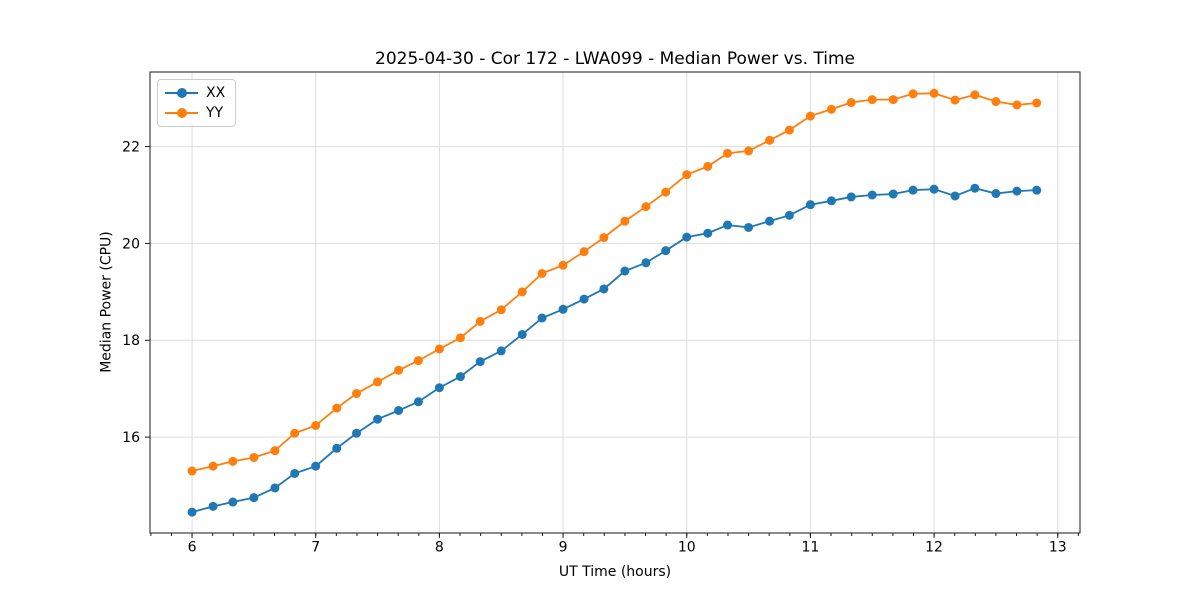 Image resolution: width=1200 pixels, height=600 pixels. I want to click on y-tick-label: 18, so click(131, 341).